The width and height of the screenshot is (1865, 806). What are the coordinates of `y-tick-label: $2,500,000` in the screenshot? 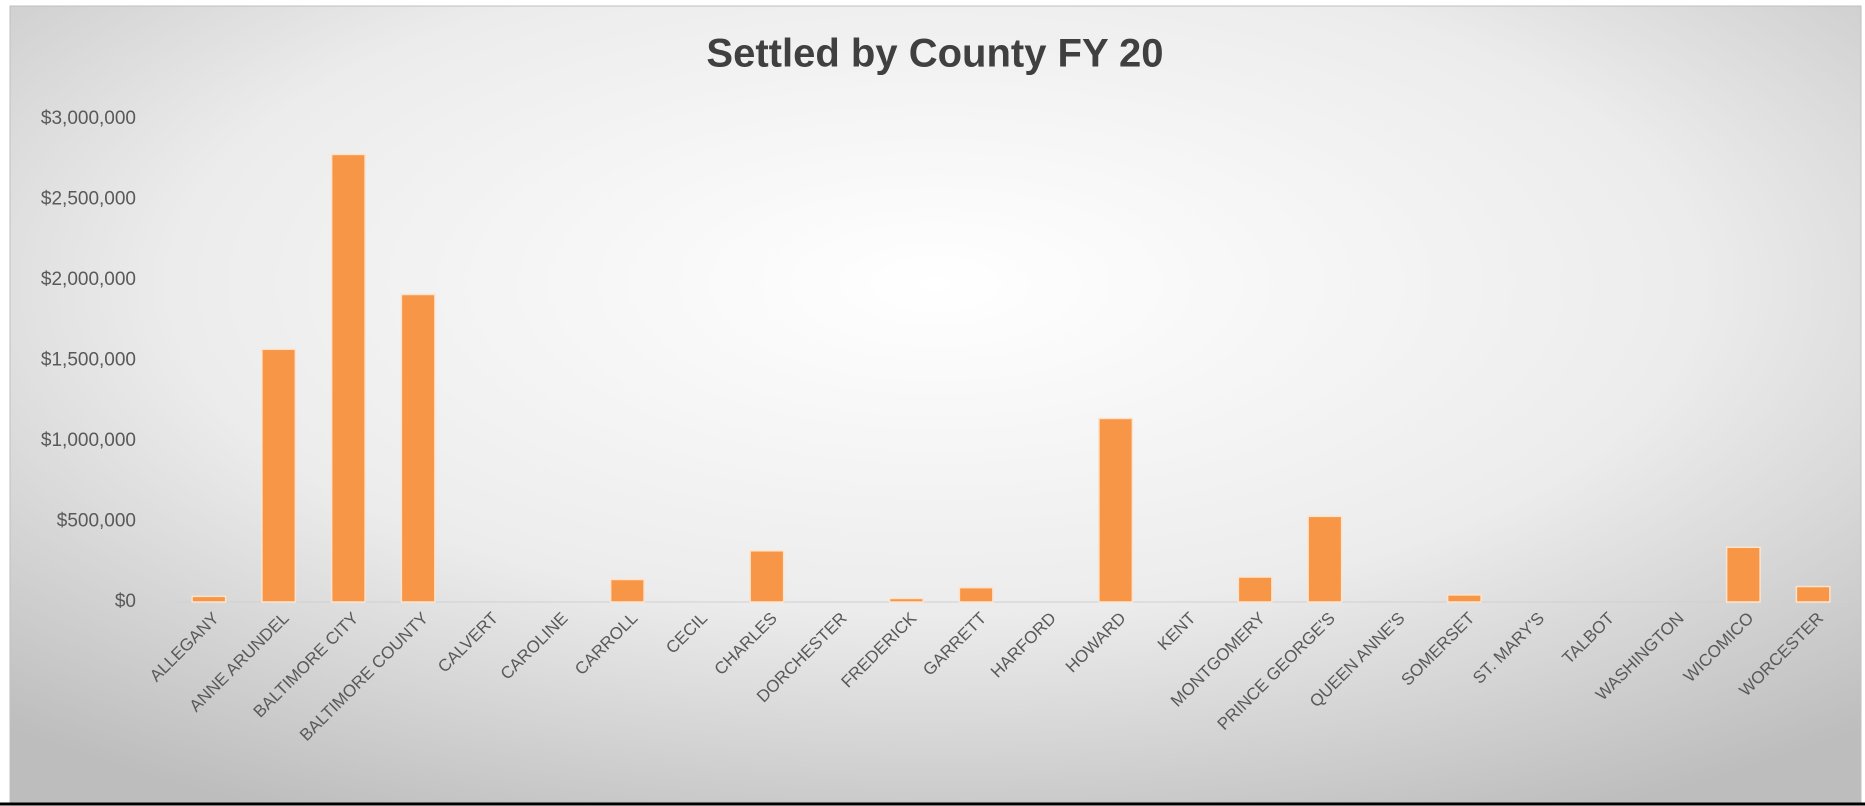 It's located at (88, 199).